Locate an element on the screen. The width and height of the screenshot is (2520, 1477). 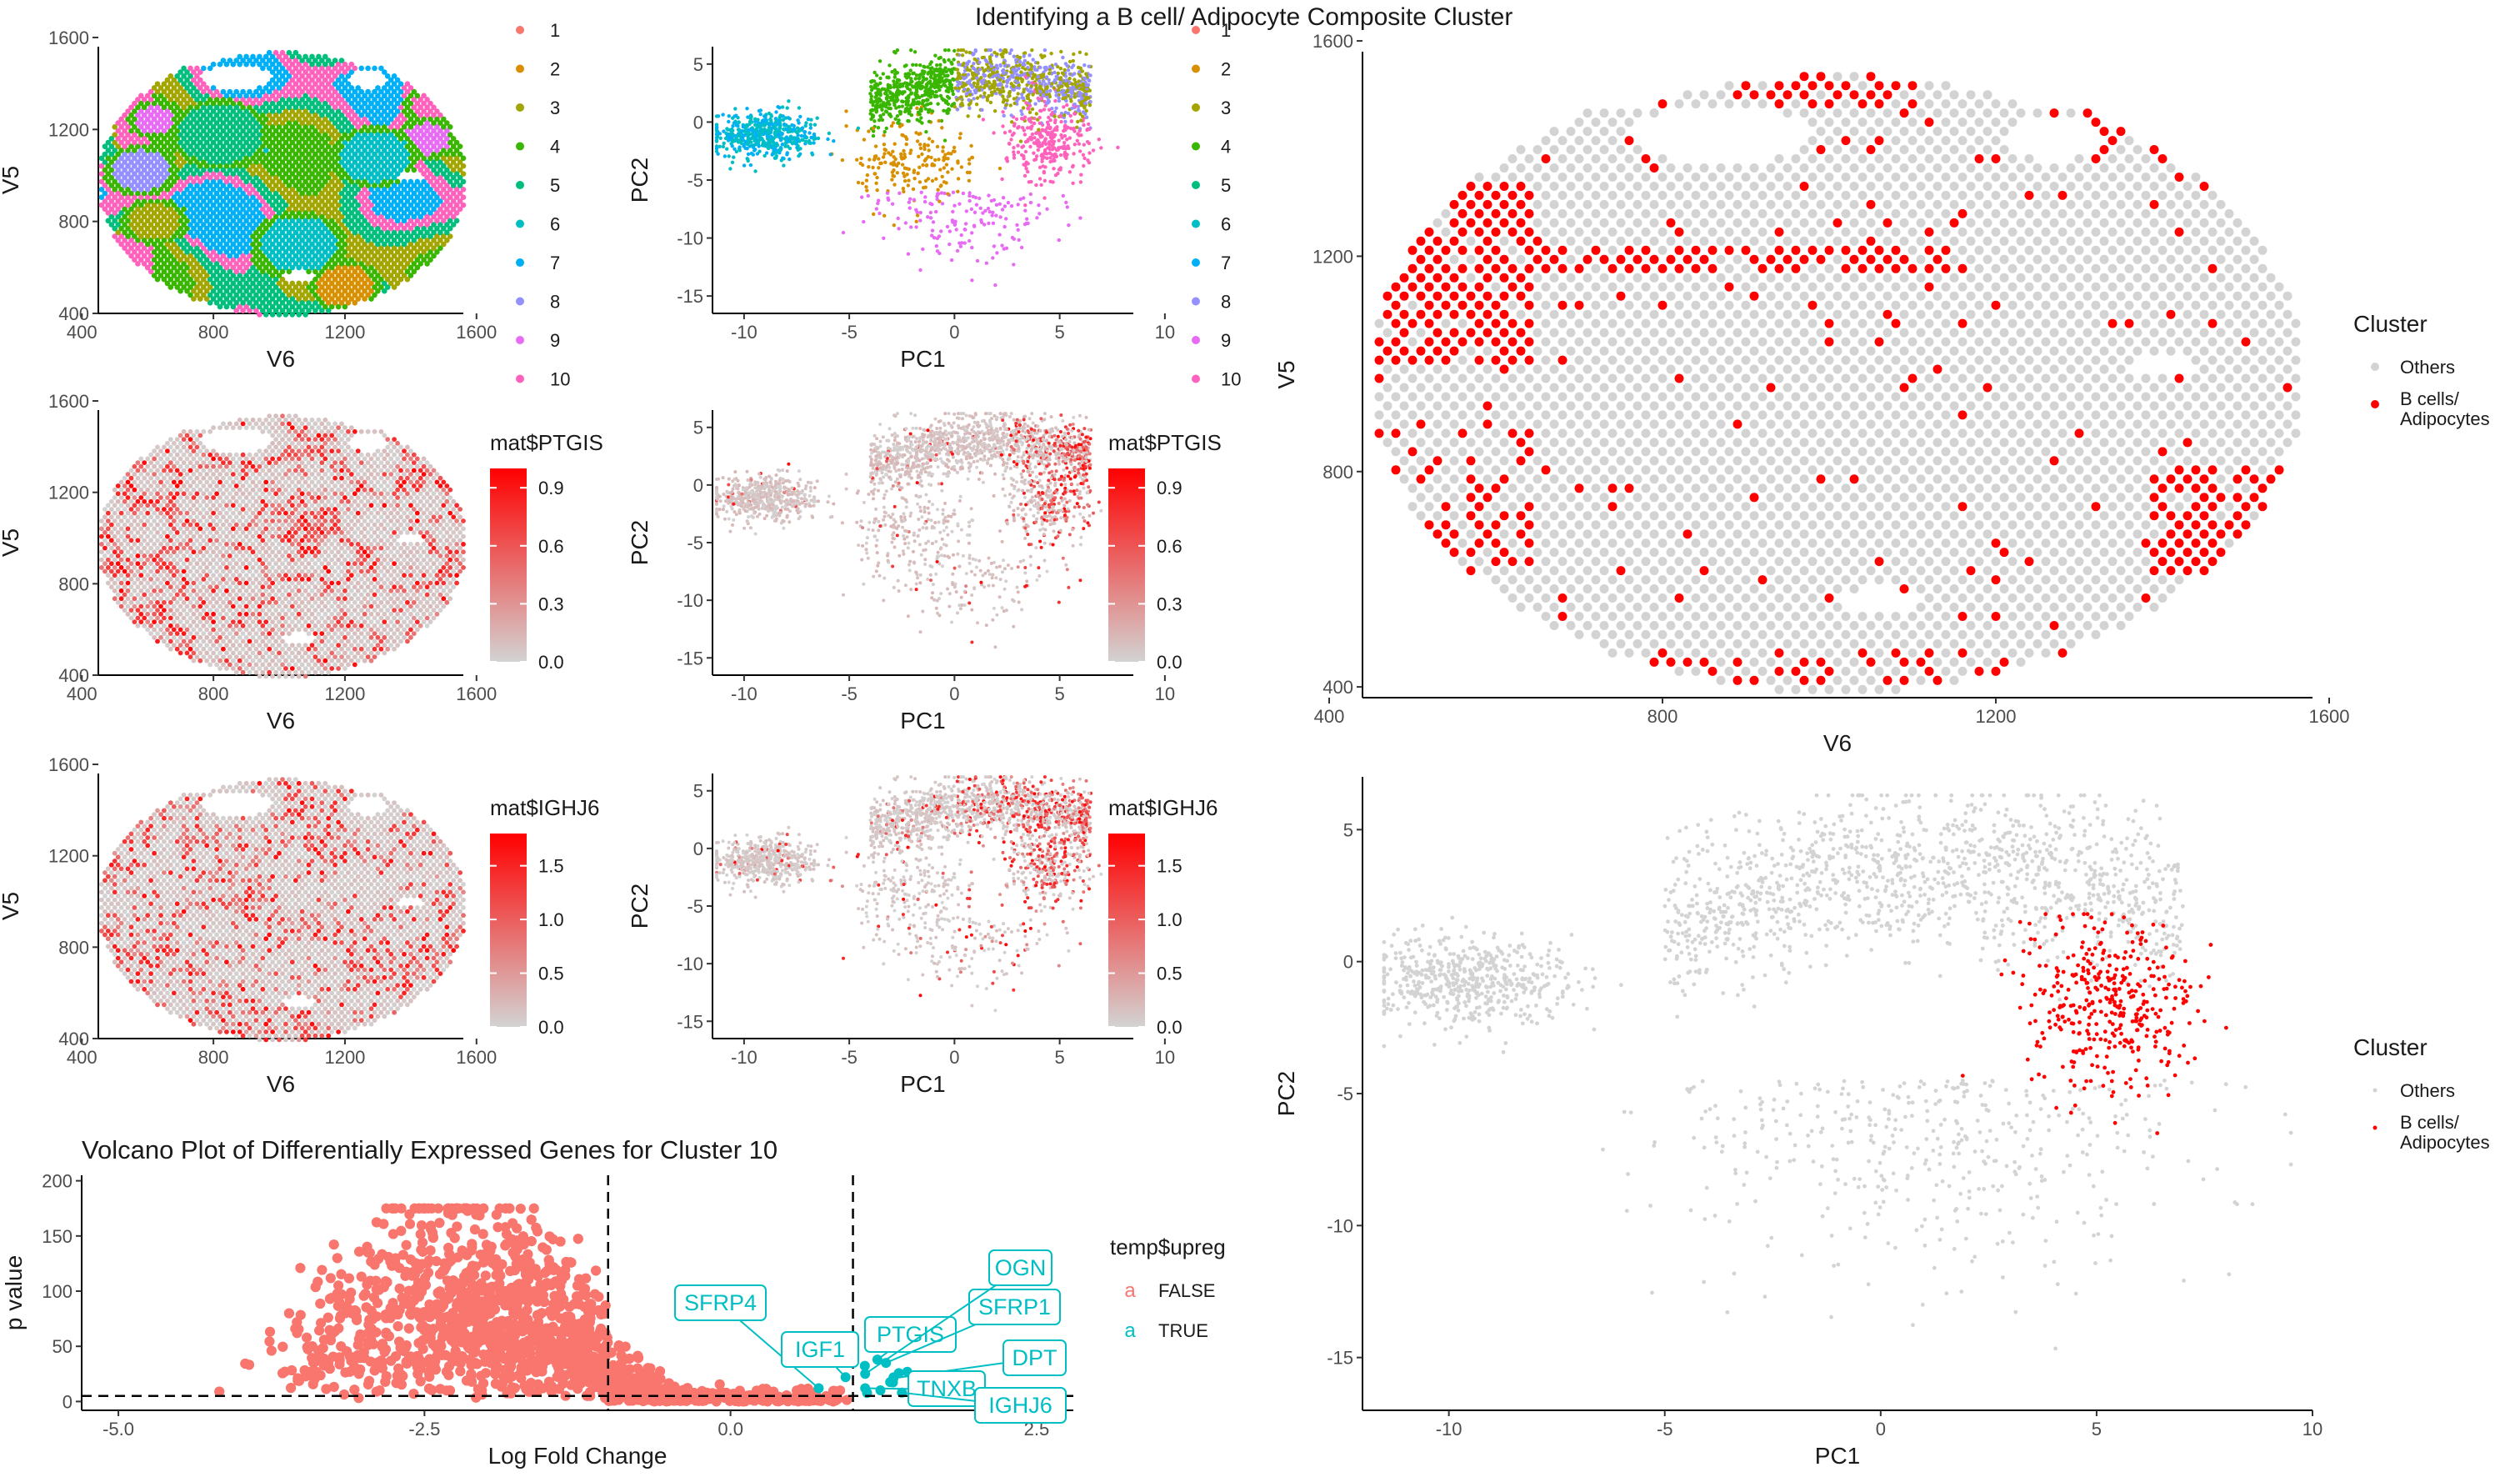
y-tick-label: 800 is located at coordinates (73, 222).